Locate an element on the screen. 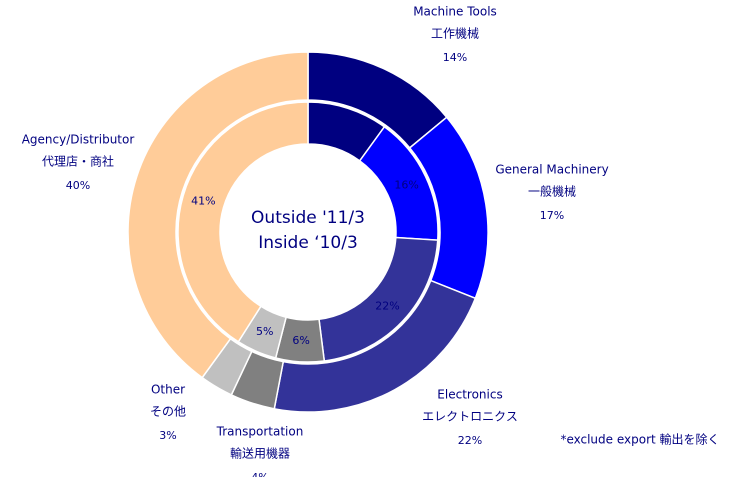 The height and width of the screenshot is (477, 731). inner-value-label: 41% is located at coordinates (203, 201).